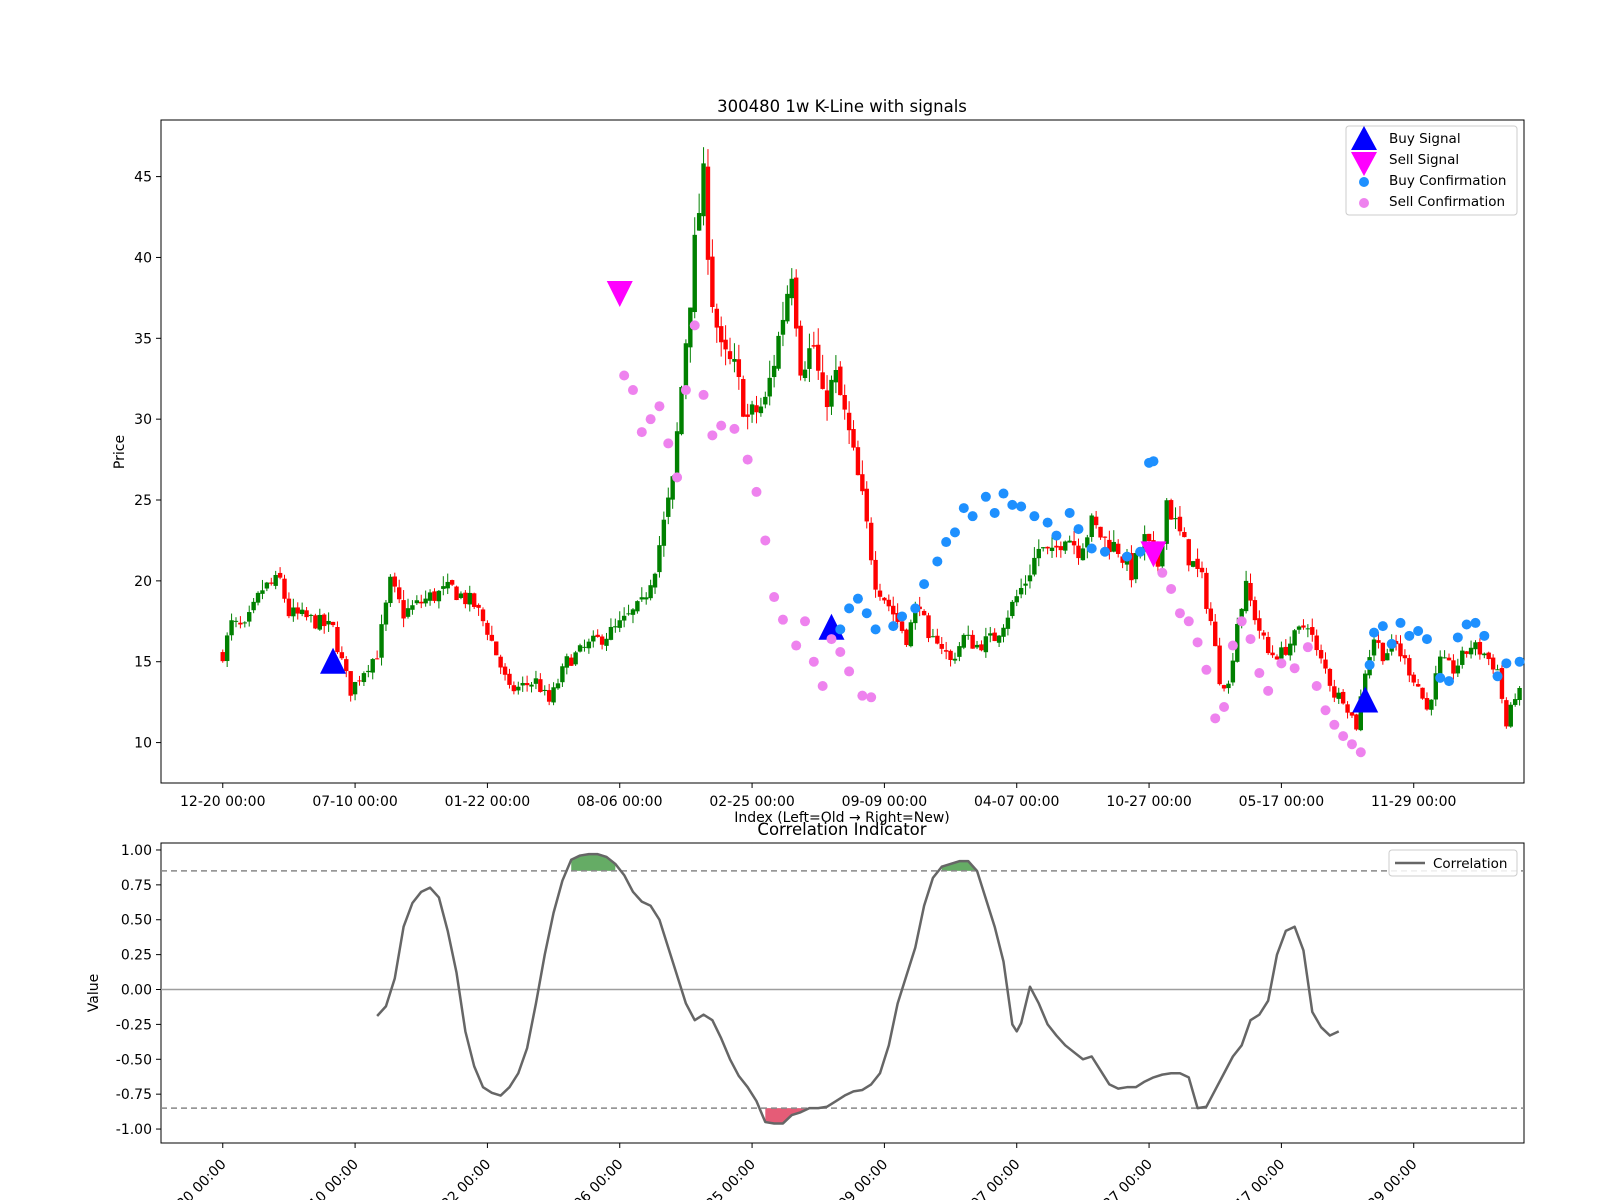 This screenshot has width=1600, height=1204. I want to click on correlation-line, so click(858, 988).